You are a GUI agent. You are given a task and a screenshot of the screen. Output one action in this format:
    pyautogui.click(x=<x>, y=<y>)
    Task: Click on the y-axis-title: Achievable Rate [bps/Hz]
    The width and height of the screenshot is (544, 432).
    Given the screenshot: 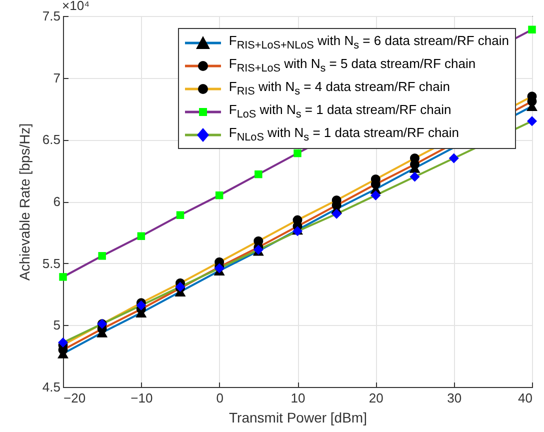 What is the action you would take?
    pyautogui.click(x=24, y=202)
    